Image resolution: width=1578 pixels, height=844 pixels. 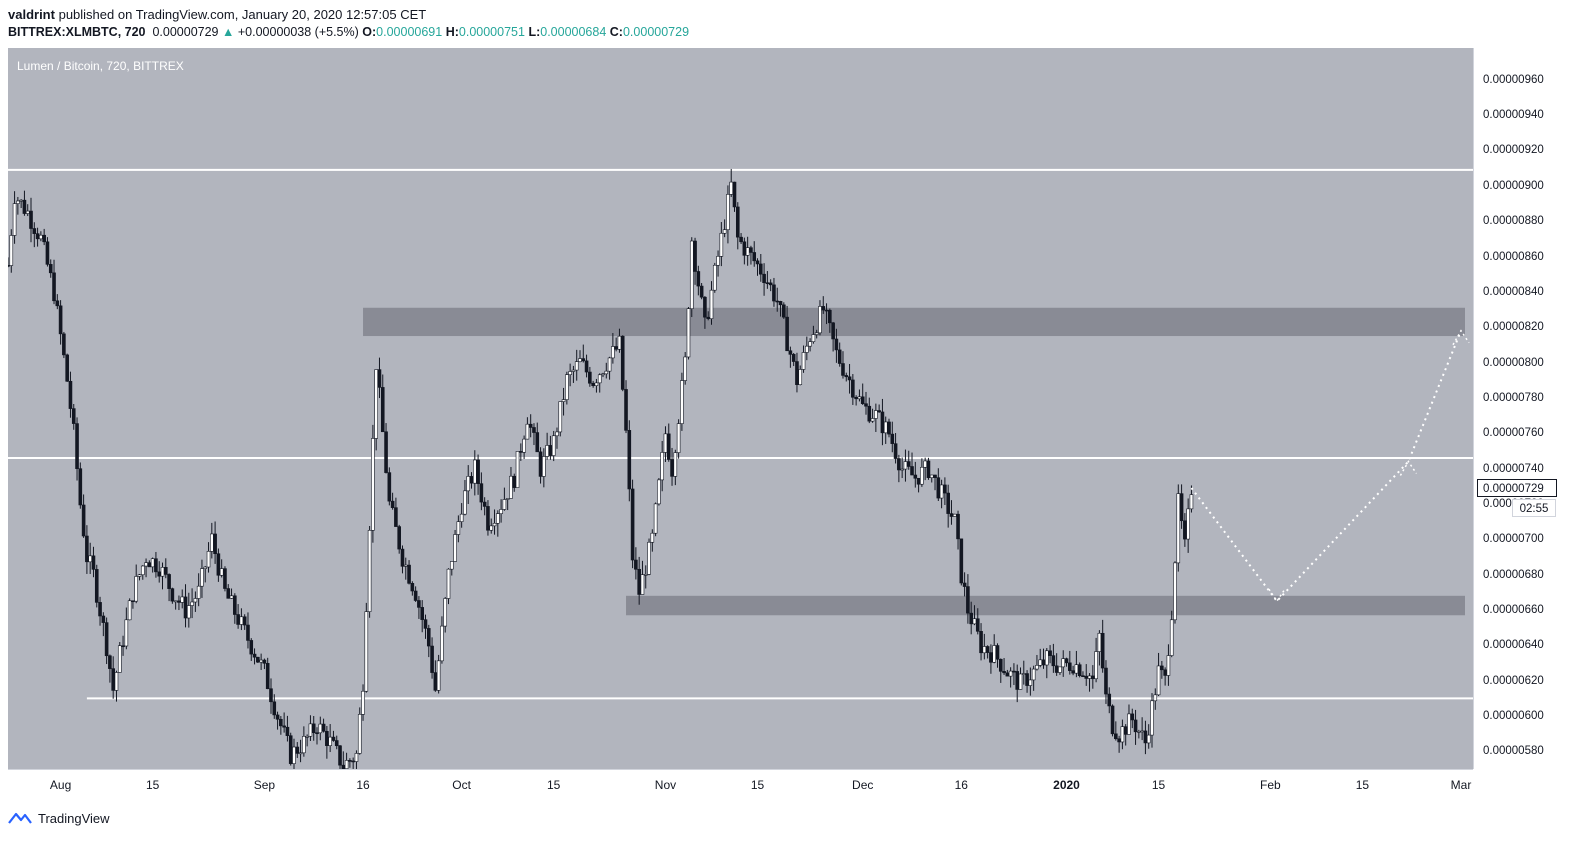 What do you see at coordinates (31, 14) in the screenshot?
I see `author-name: valdrint` at bounding box center [31, 14].